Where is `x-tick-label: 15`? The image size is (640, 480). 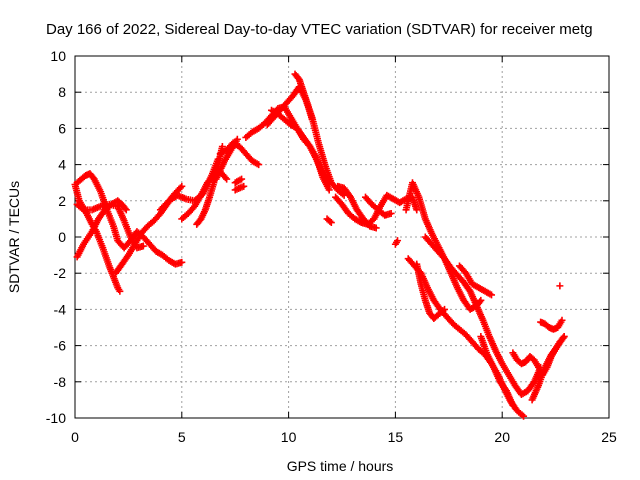 x-tick-label: 15 is located at coordinates (396, 437).